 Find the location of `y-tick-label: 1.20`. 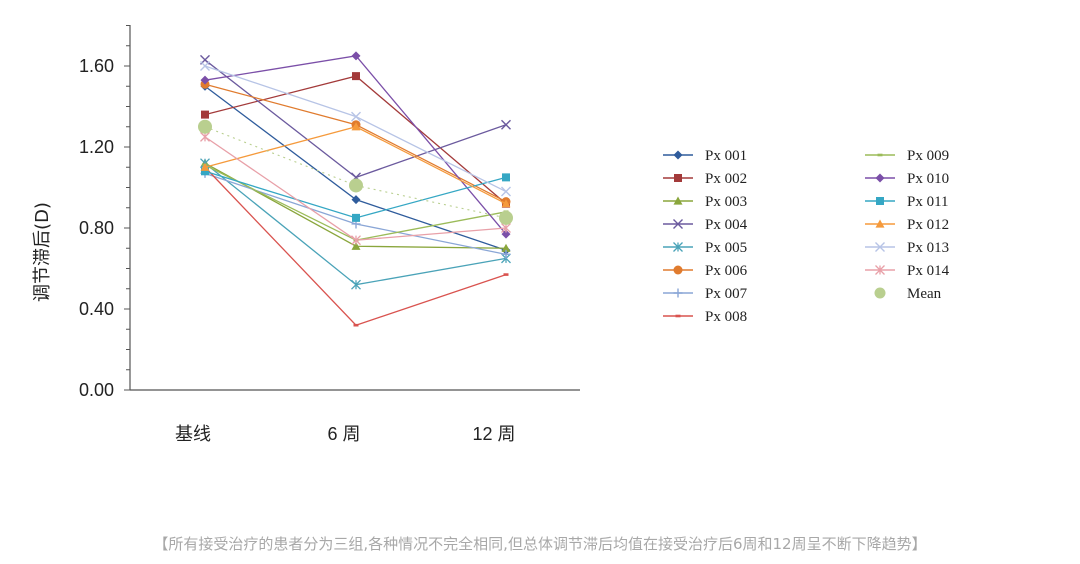

y-tick-label: 1.20 is located at coordinates (96, 147).